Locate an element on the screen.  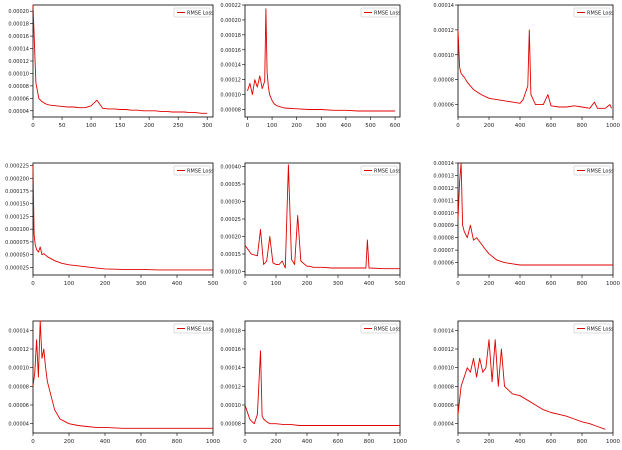
y-tick-label: 0.000150 is located at coordinates (17, 205).